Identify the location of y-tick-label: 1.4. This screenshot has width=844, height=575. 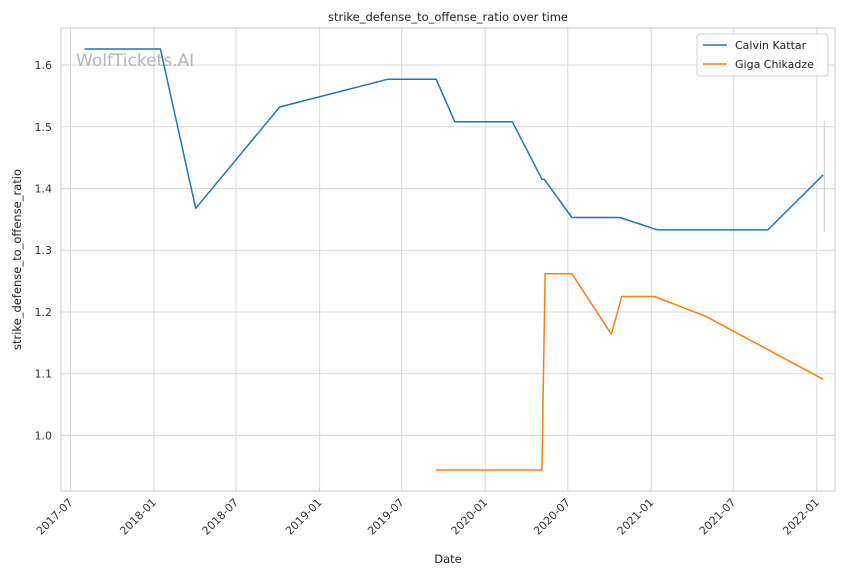
(44, 189).